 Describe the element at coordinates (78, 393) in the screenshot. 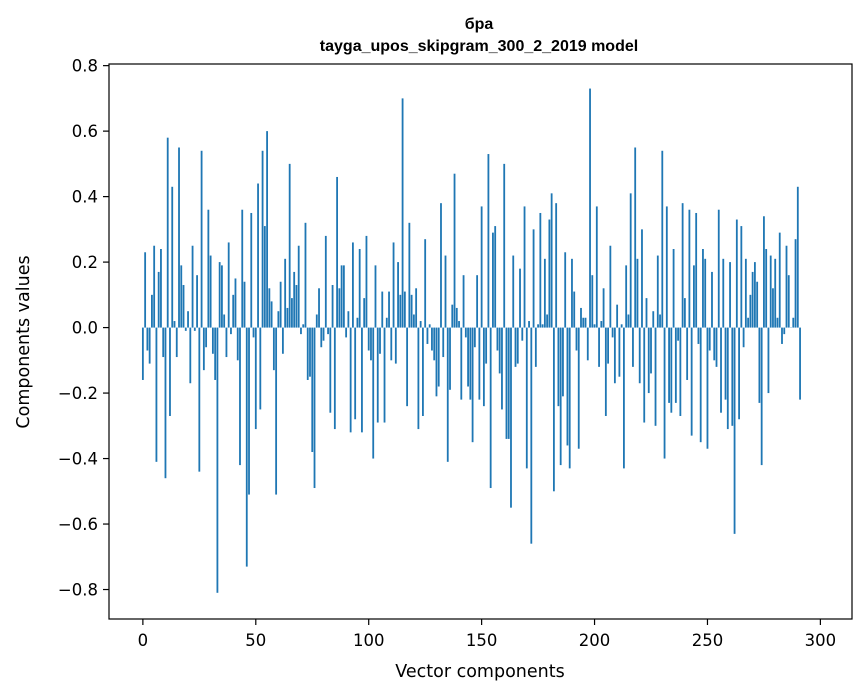

I see `y-tick-label: −0.2` at that location.